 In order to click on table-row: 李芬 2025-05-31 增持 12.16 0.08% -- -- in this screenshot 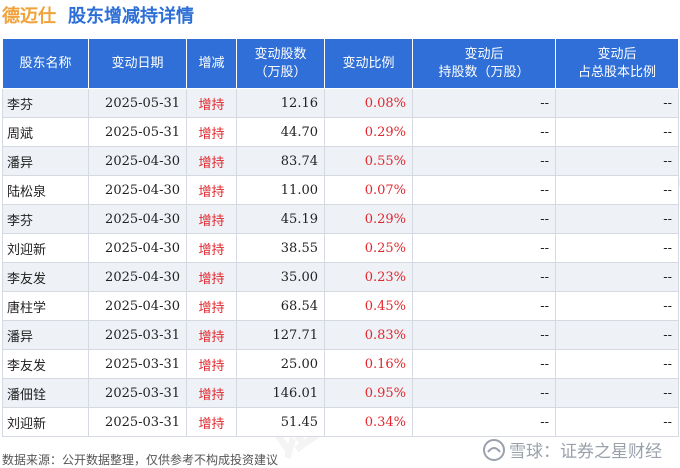, I will do `click(340, 103)`.